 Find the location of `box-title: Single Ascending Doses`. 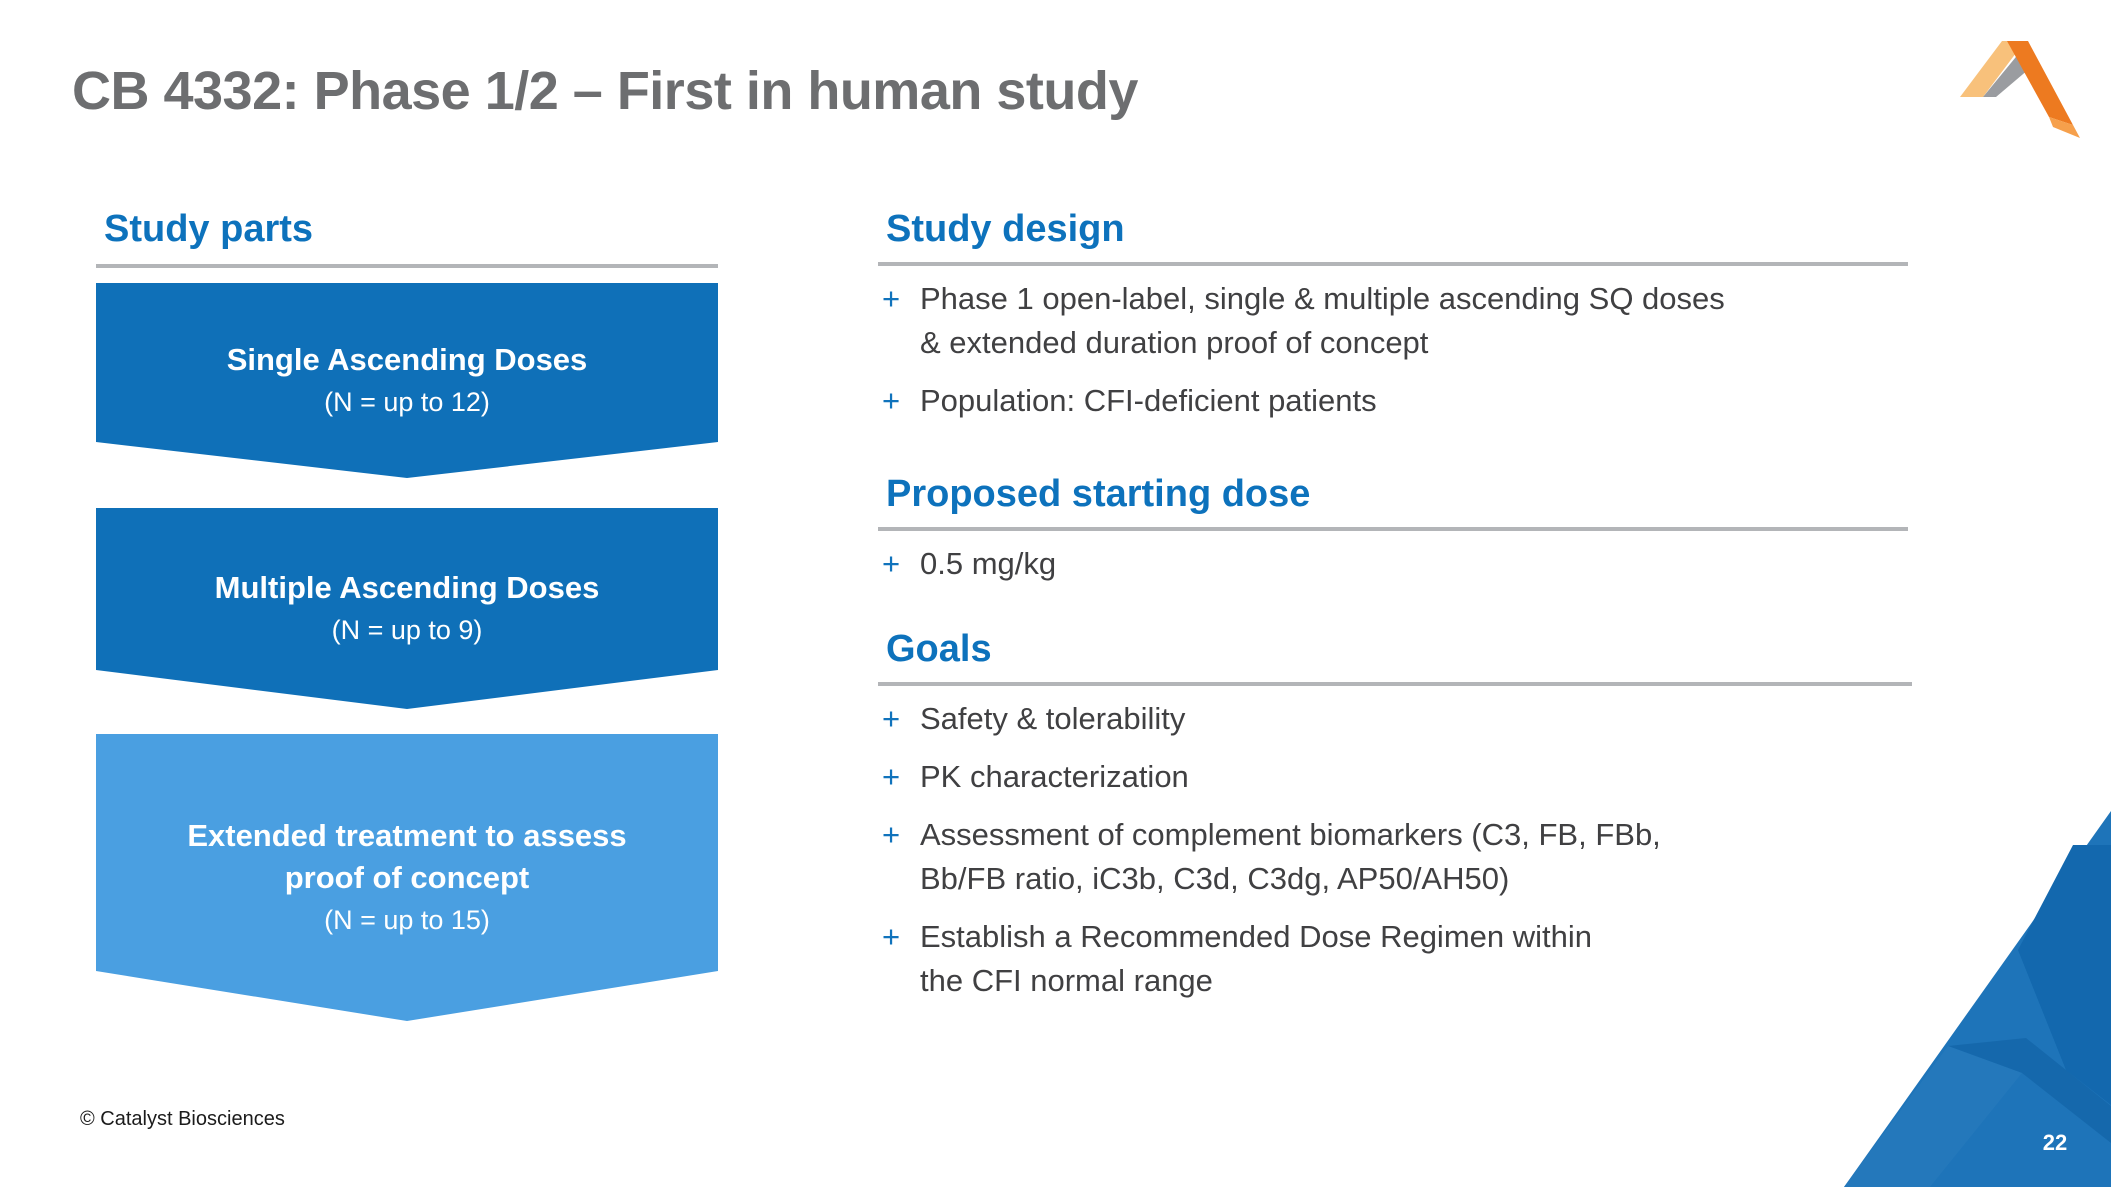

box-title: Single Ascending Doses is located at coordinates (407, 359).